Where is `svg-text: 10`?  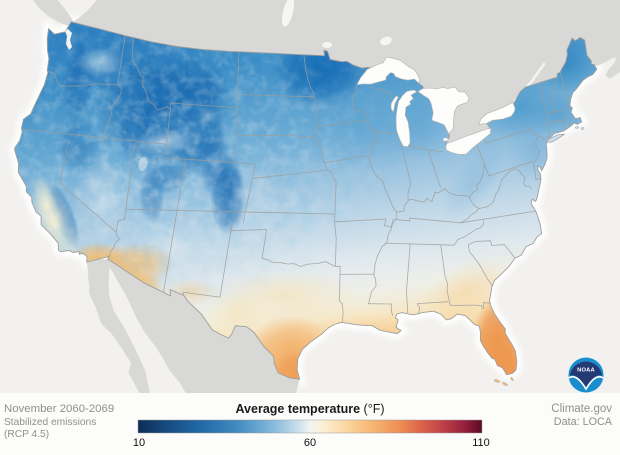 svg-text: 10 is located at coordinates (139, 443).